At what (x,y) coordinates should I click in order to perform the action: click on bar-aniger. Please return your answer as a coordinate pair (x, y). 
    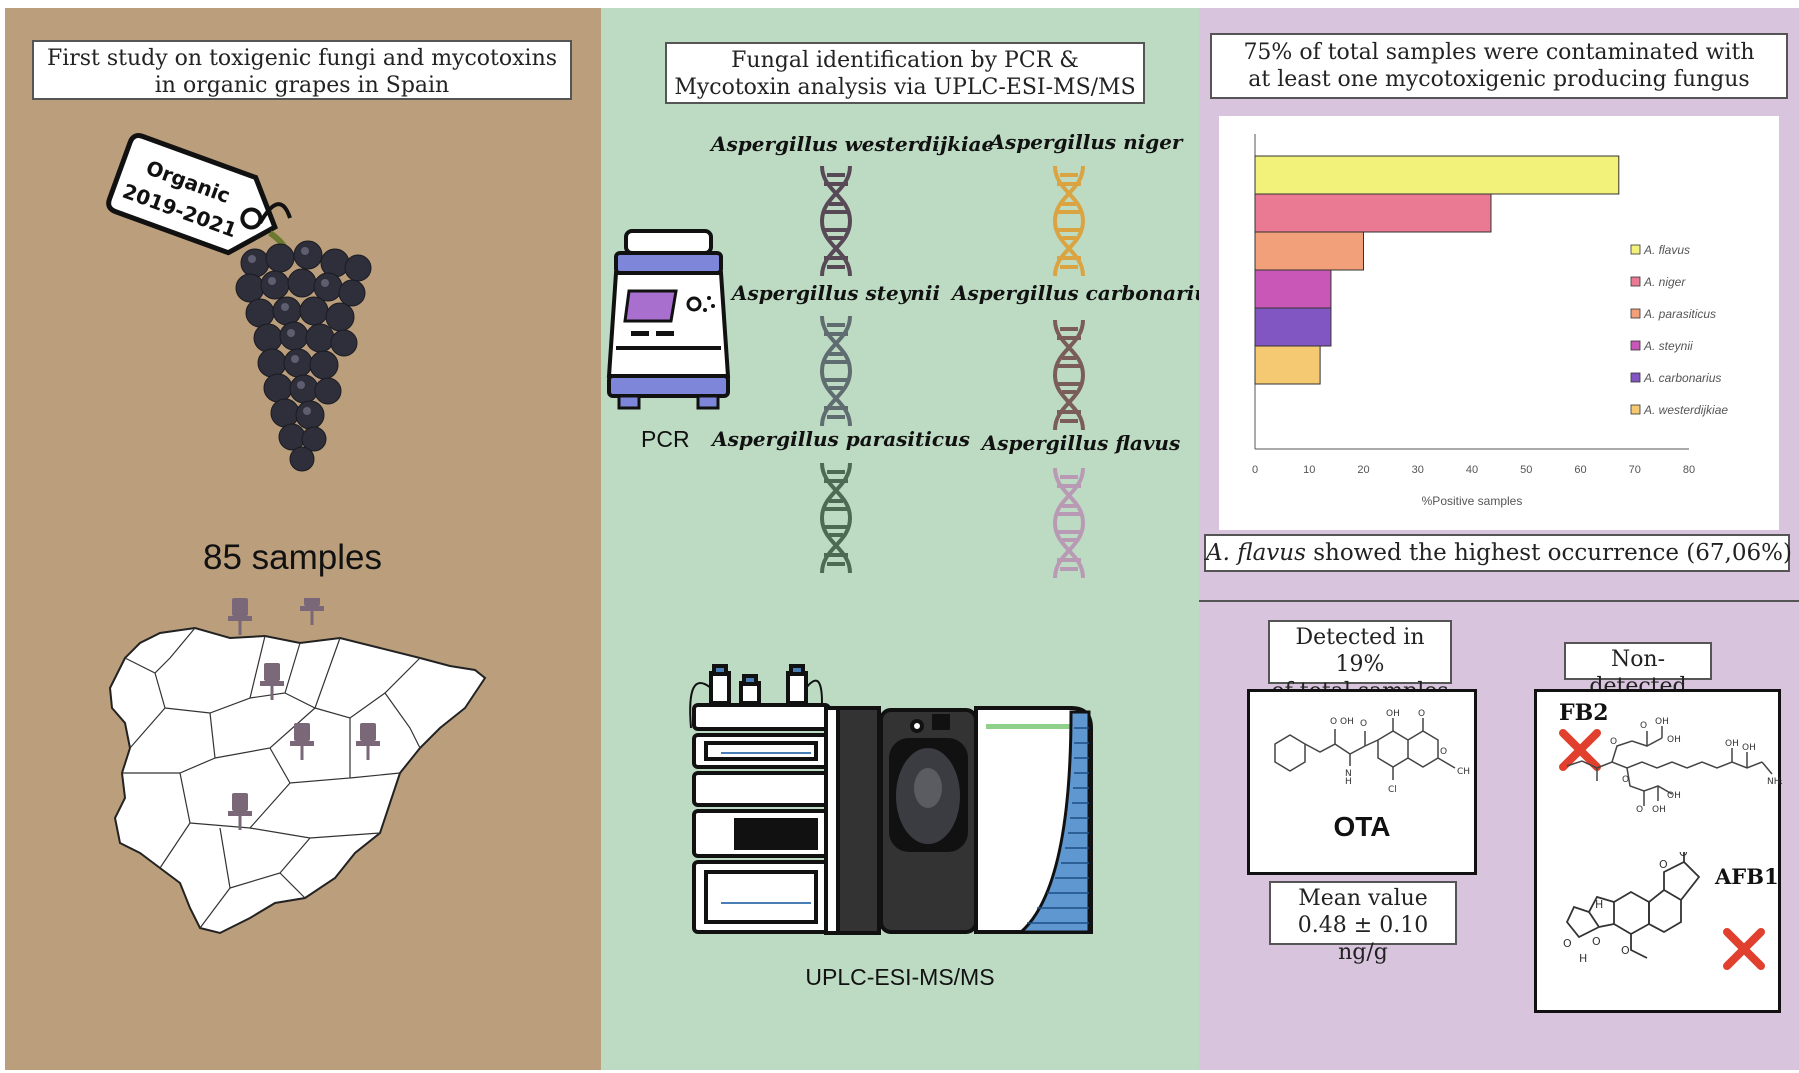
    Looking at the image, I should click on (1373, 213).